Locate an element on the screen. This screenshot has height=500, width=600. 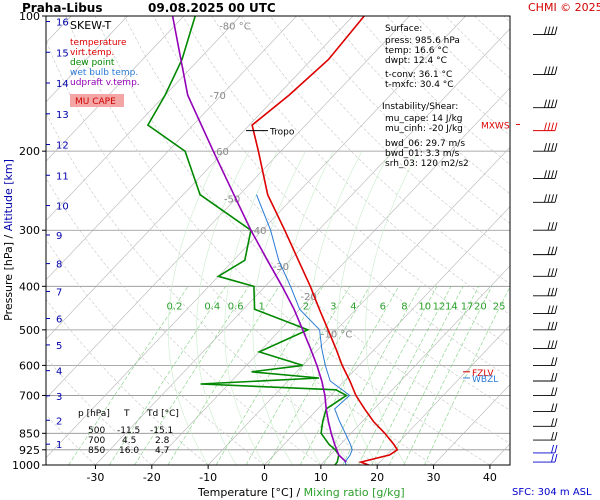
table-header-p: p [hPa] is located at coordinates (94, 414).